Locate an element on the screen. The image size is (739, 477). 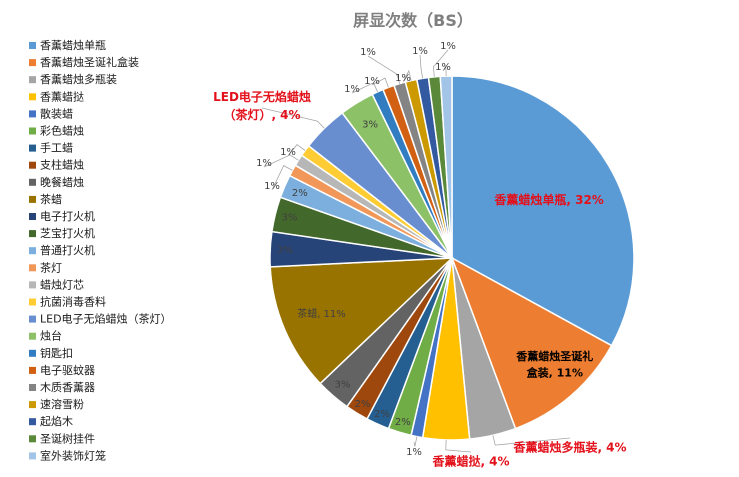
data-label-7: 2% is located at coordinates (382, 414).